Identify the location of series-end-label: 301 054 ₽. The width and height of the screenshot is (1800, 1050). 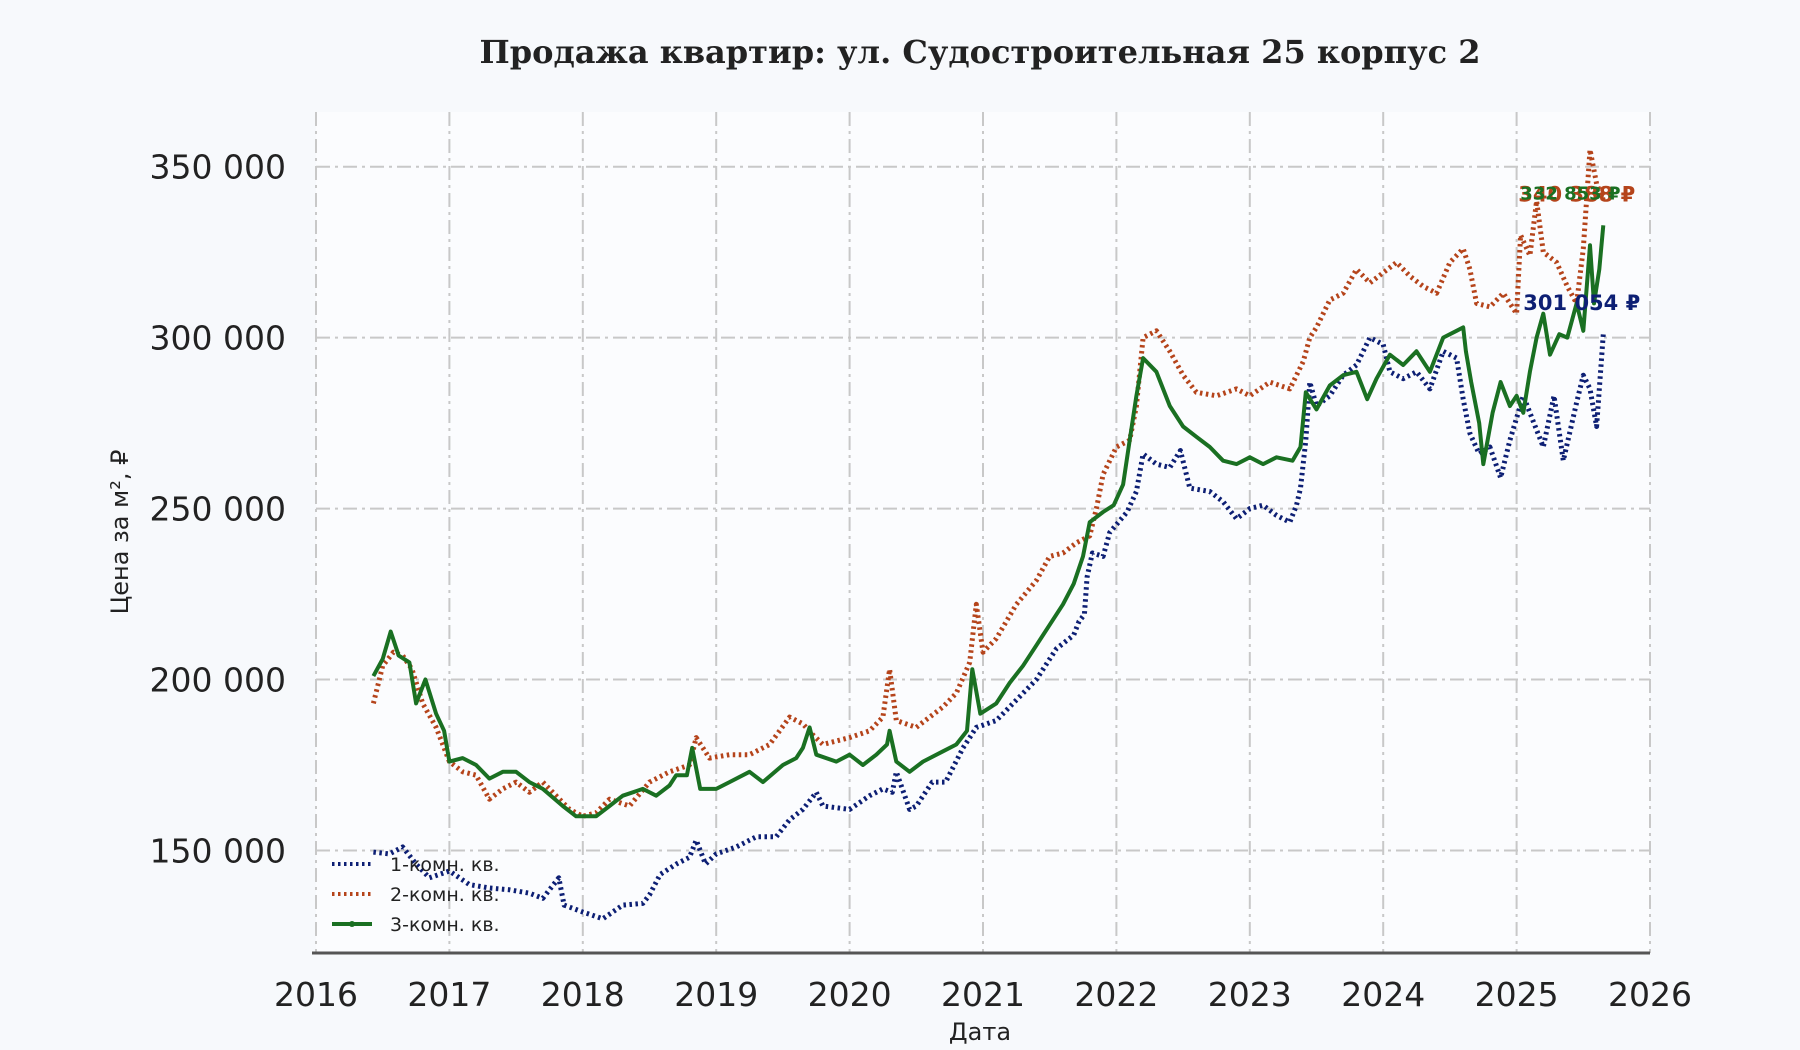
(1581, 303).